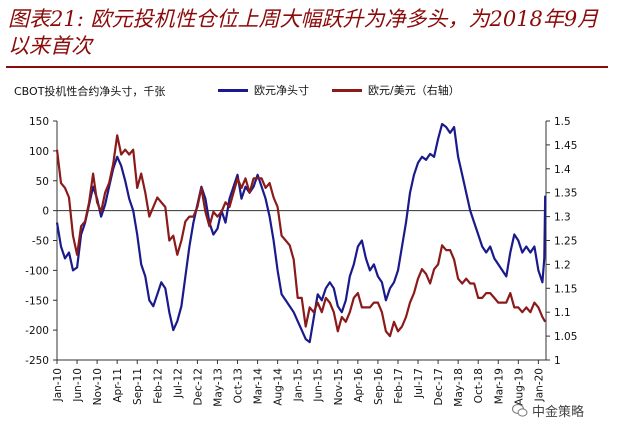 This screenshot has height=435, width=620. What do you see at coordinates (339, 386) in the screenshot?
I see `x-tick-label: Nov-15` at bounding box center [339, 386].